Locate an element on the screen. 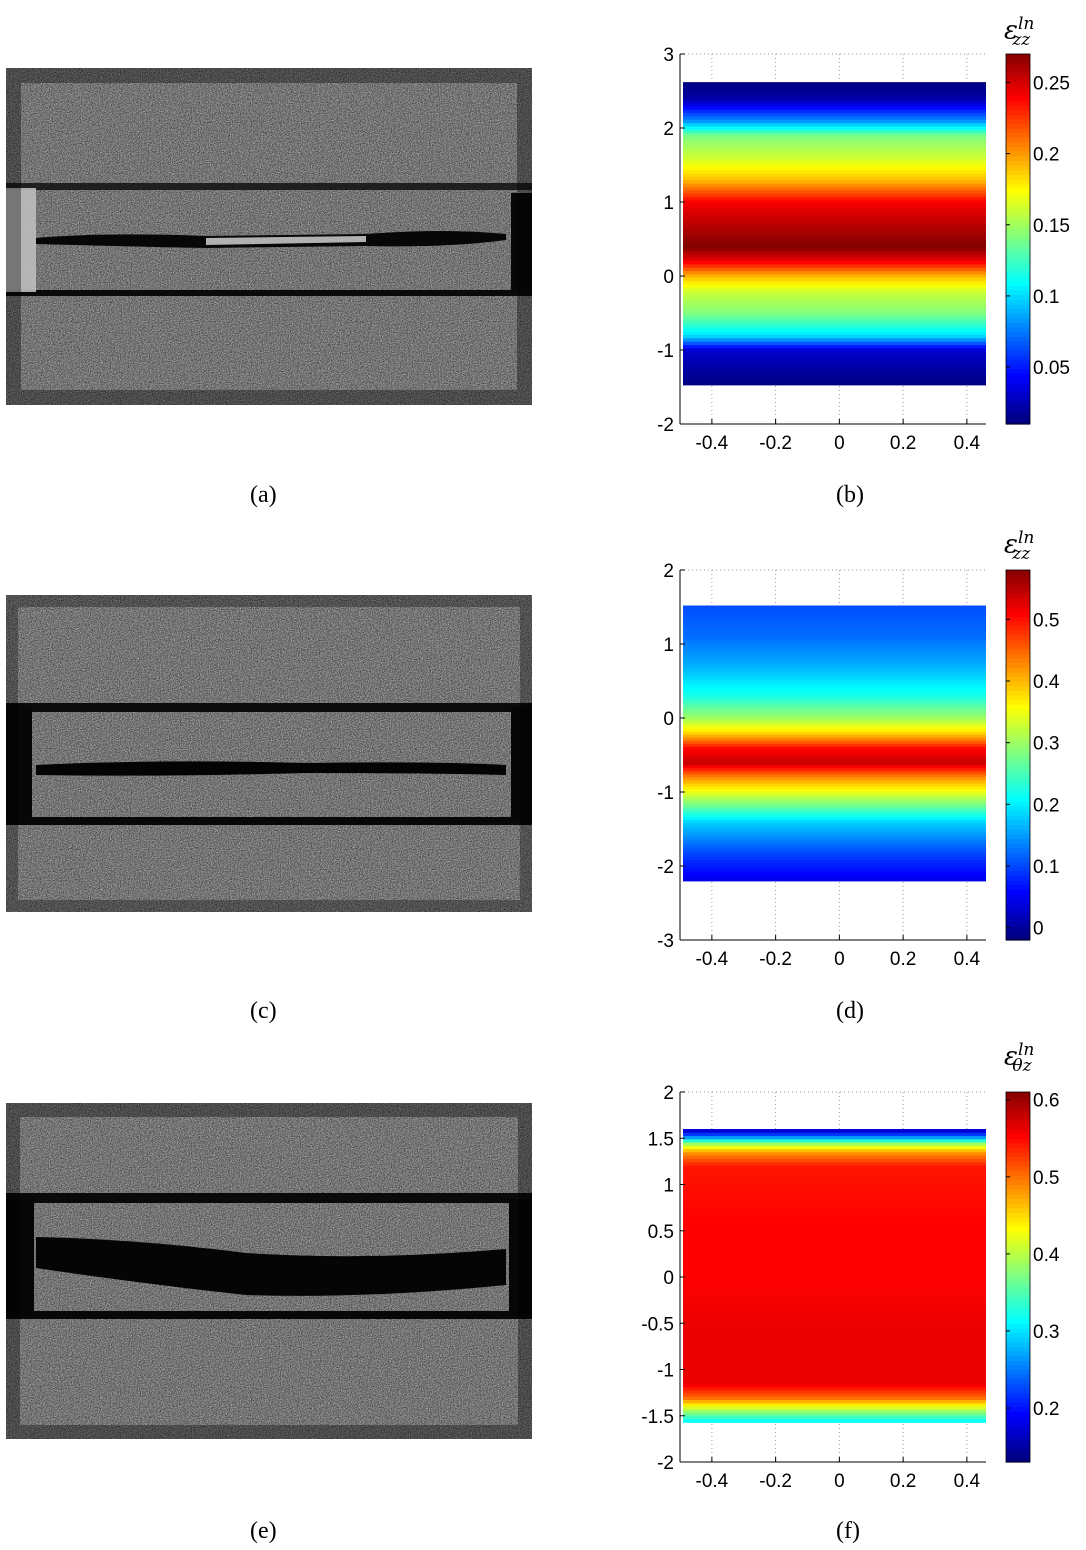 The width and height of the screenshot is (1086, 1550). colorbar-tick-label: 0.1 is located at coordinates (1046, 867).